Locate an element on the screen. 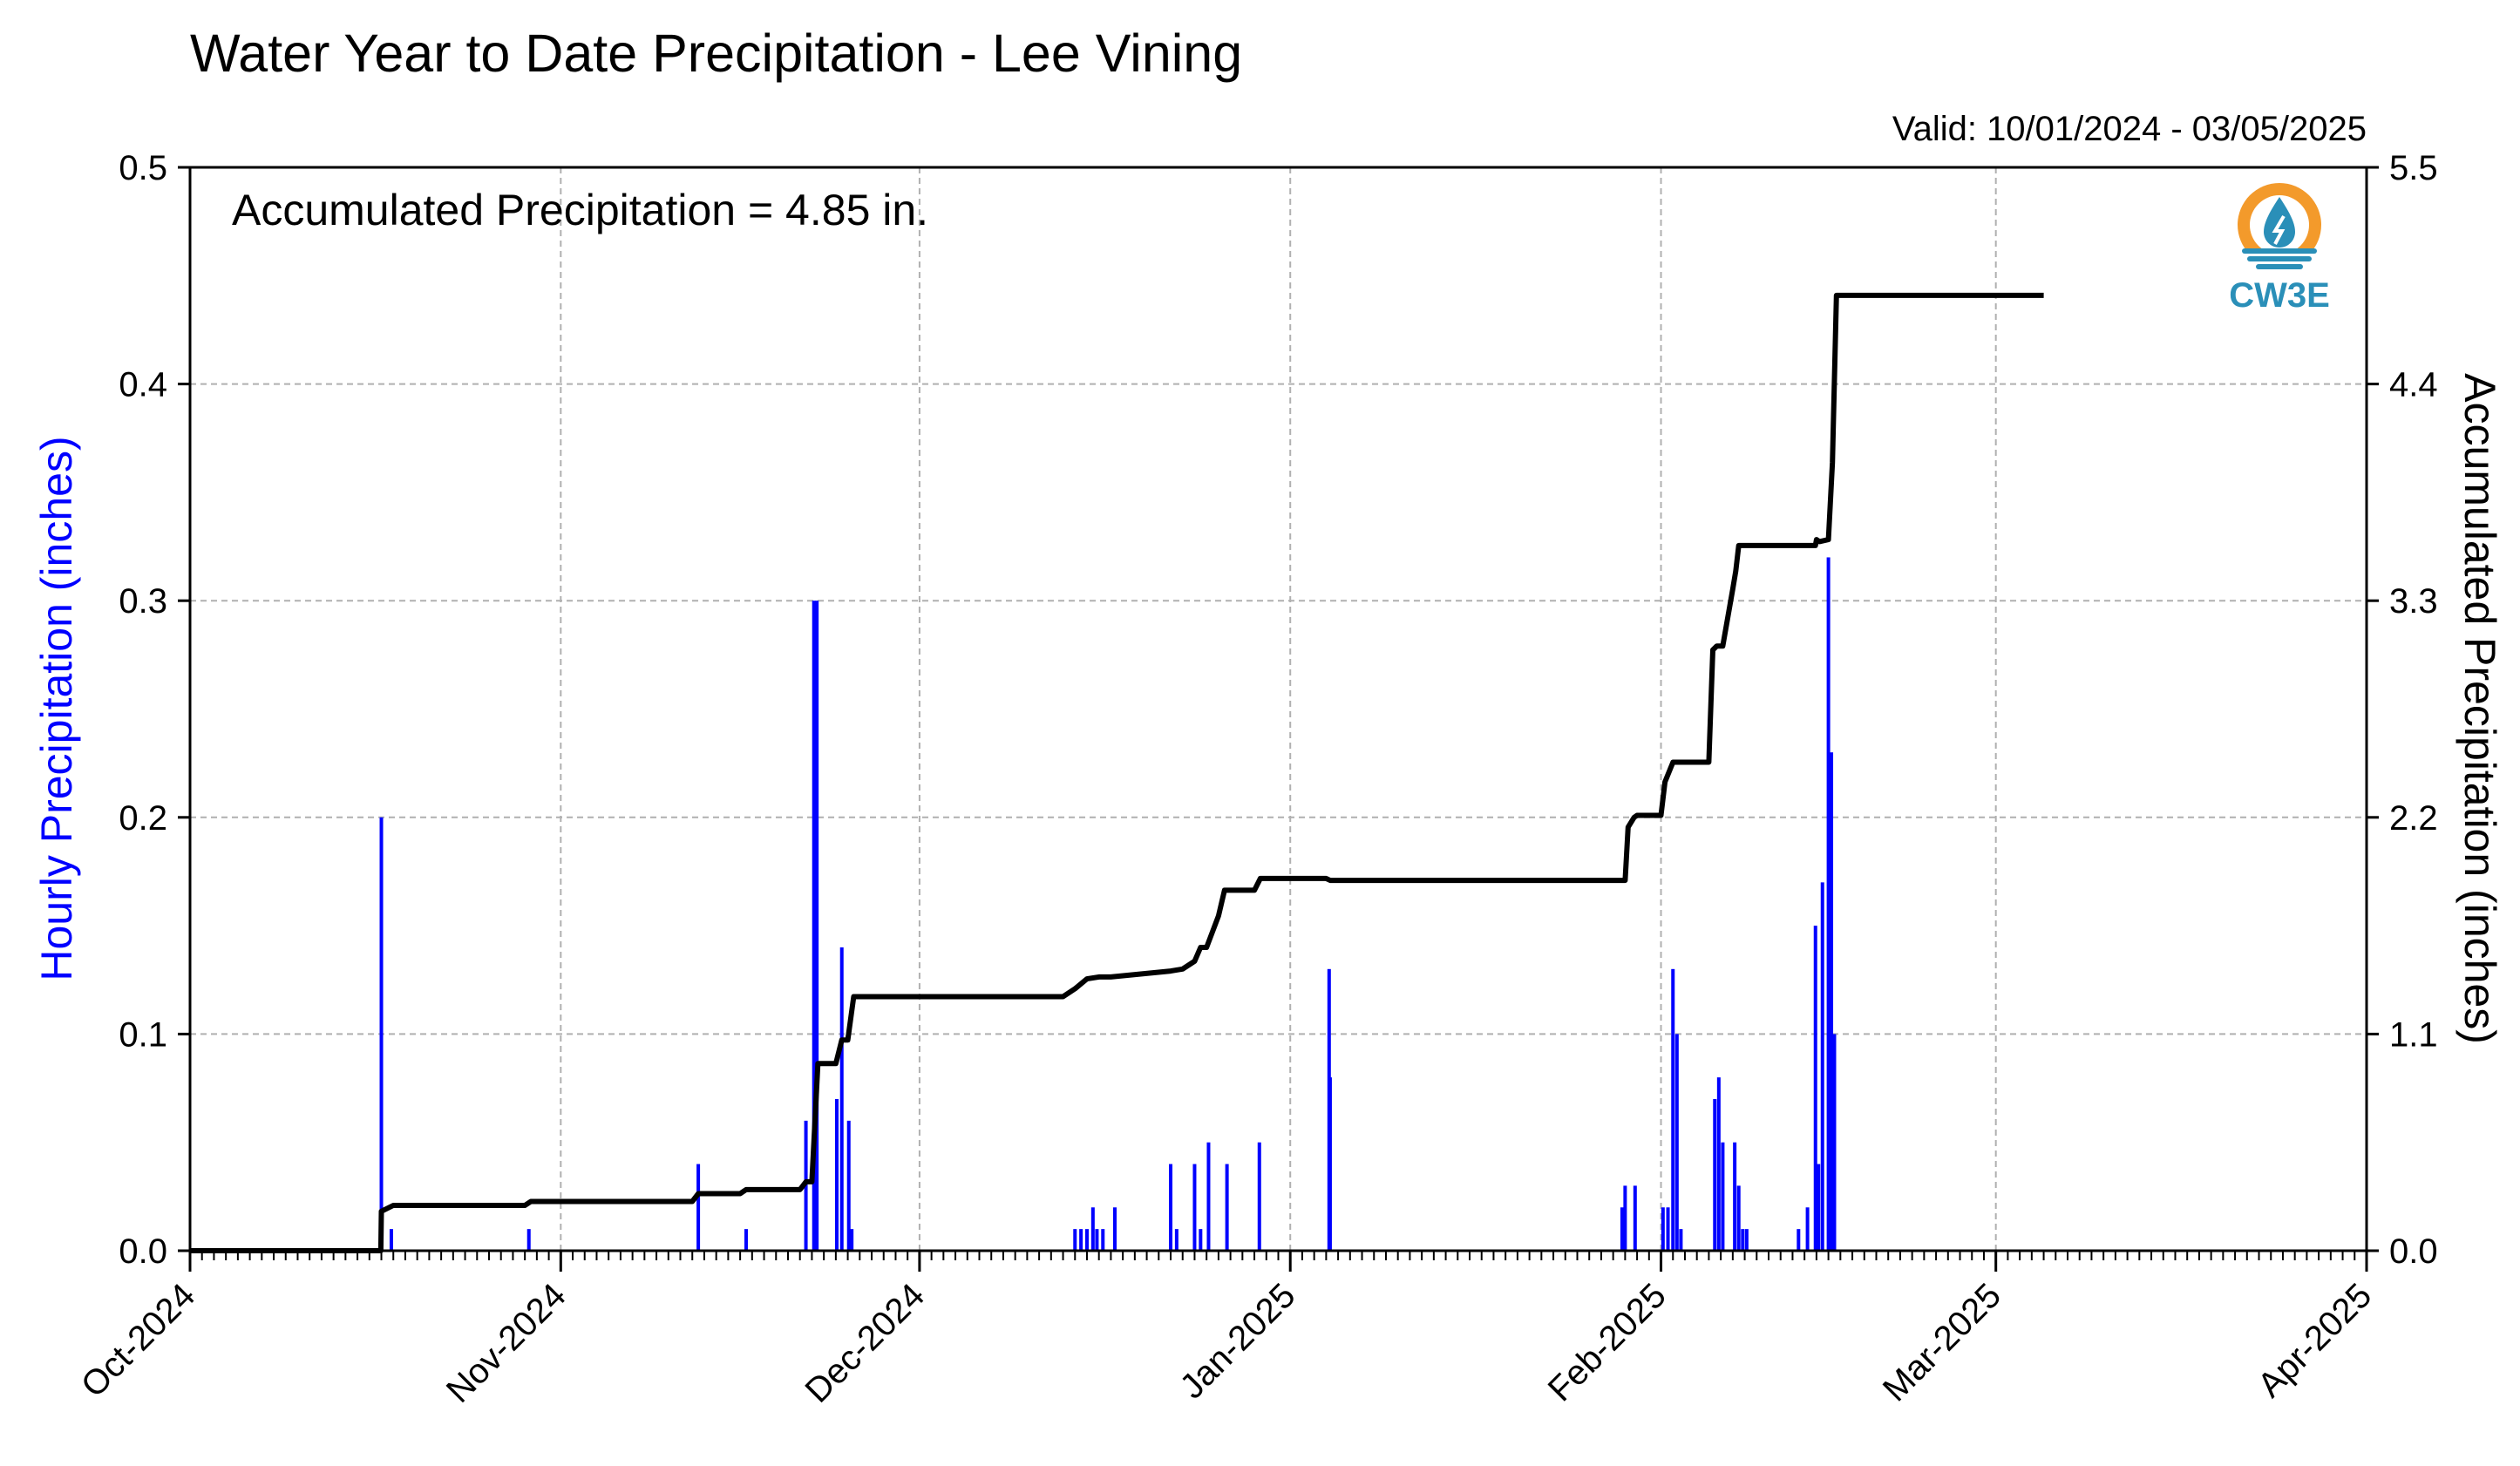  y-axis-label-left: Hourly Precipitation (inches) is located at coordinates (56, 708).